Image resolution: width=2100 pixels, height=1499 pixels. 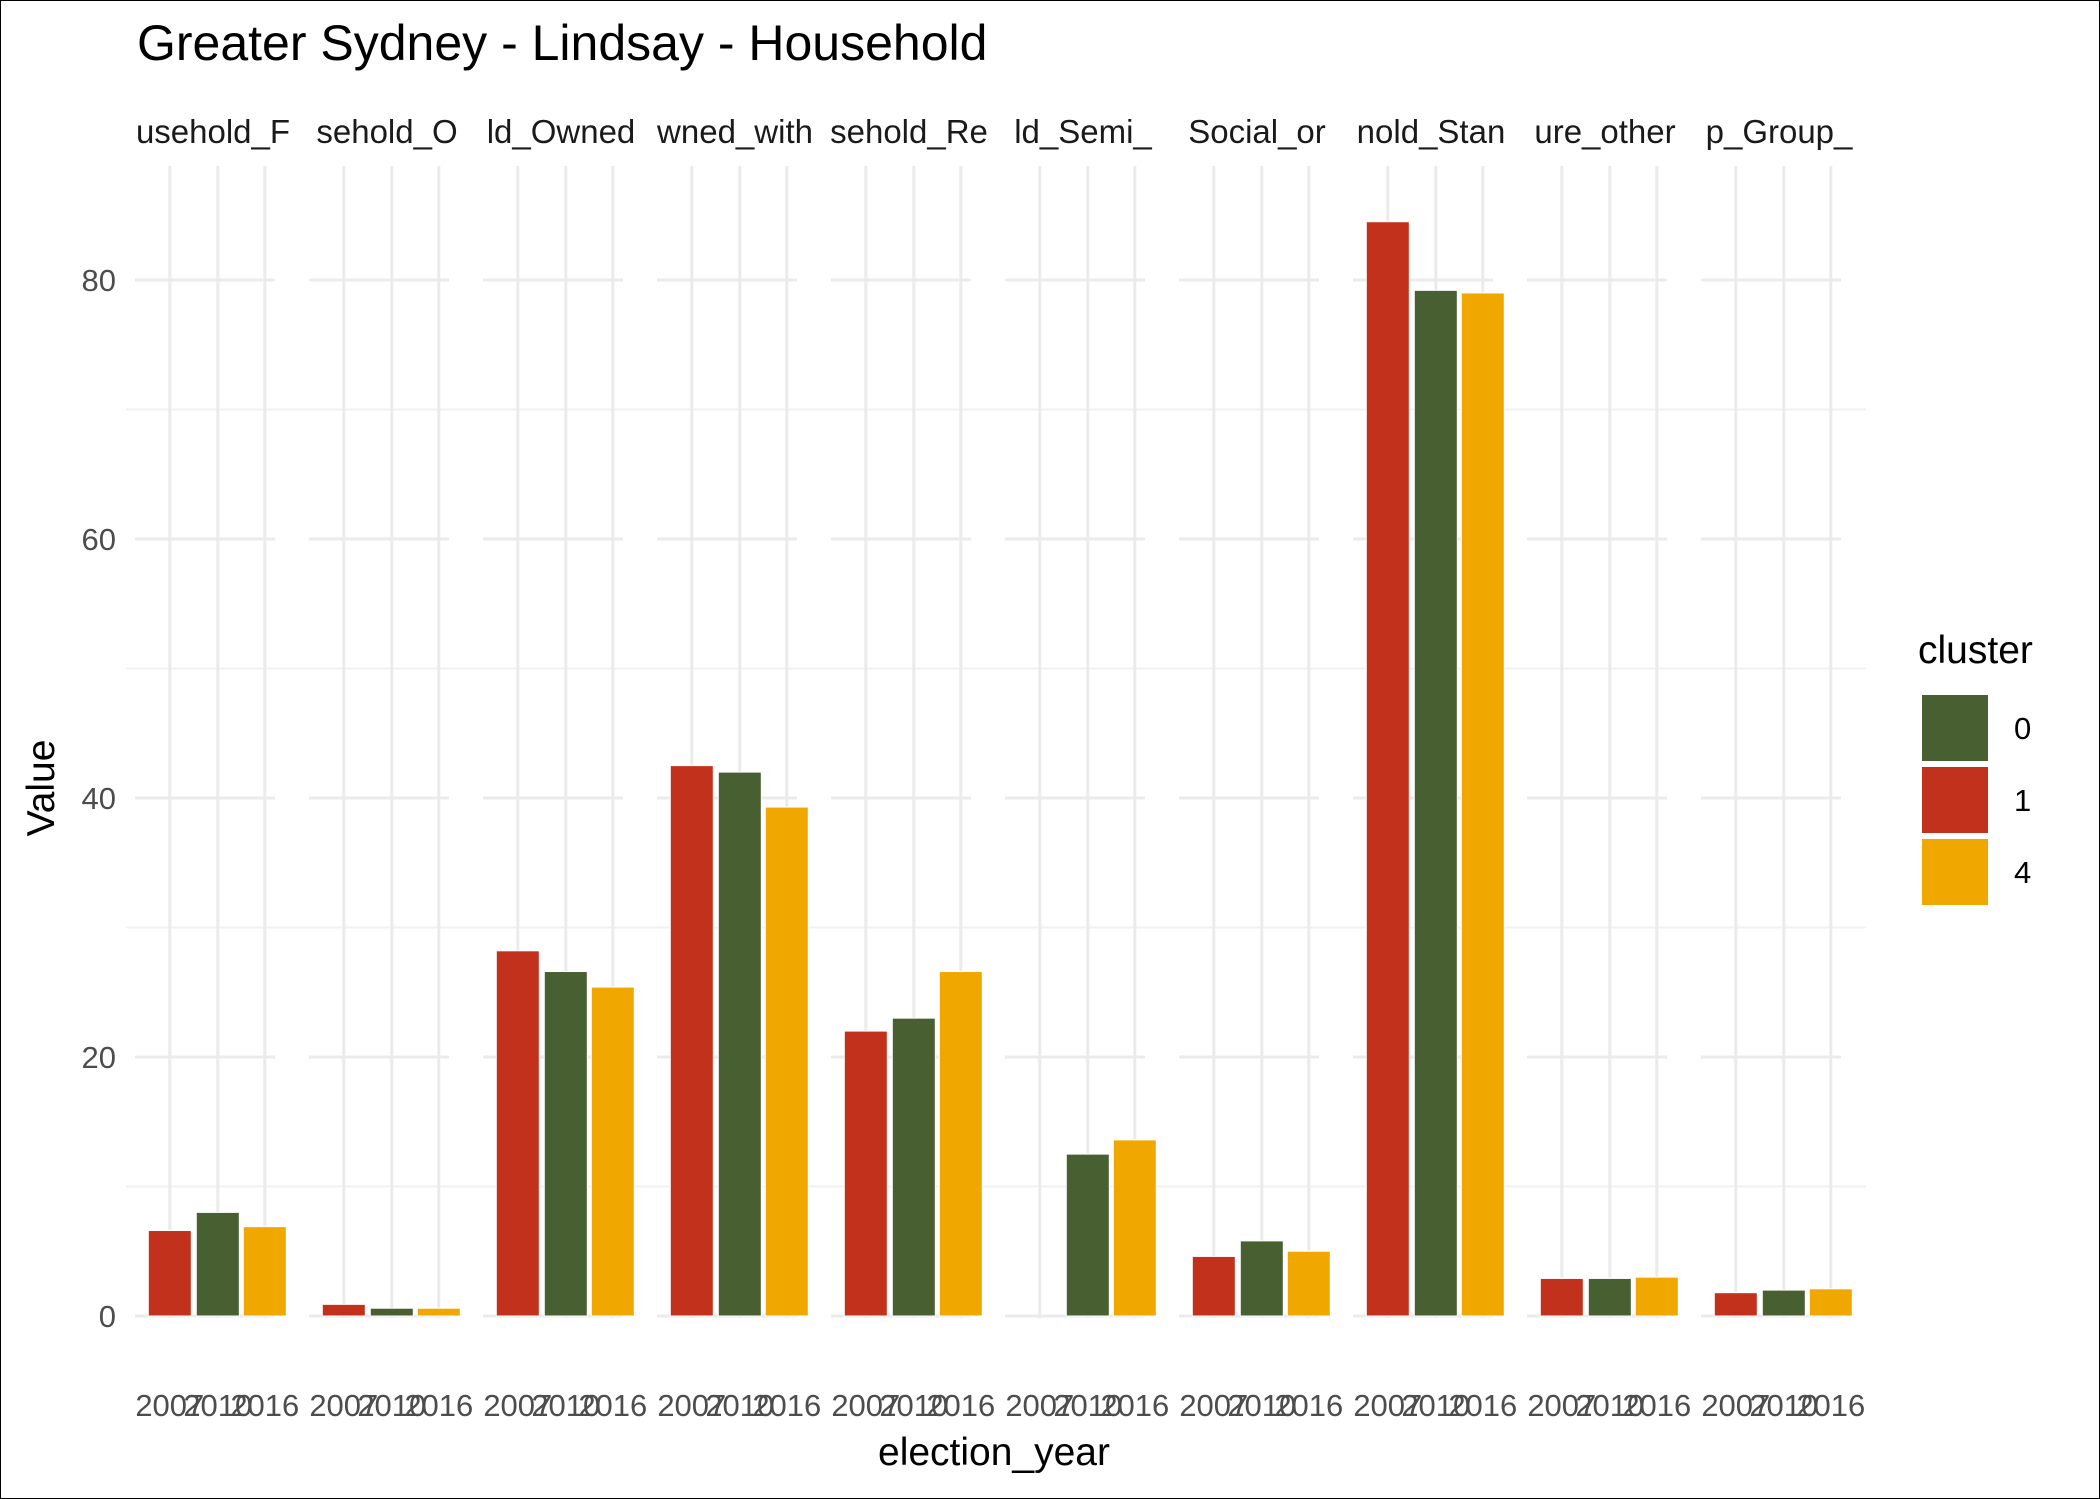 I want to click on facet-strip-label: sehold_Re, so click(x=909, y=131).